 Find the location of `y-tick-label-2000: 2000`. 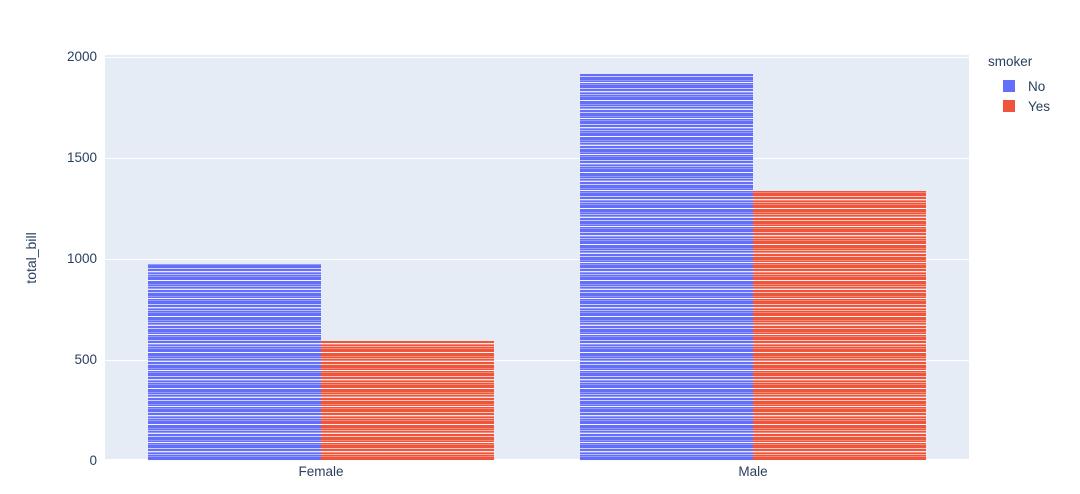

y-tick-label-2000: 2000 is located at coordinates (81, 57).